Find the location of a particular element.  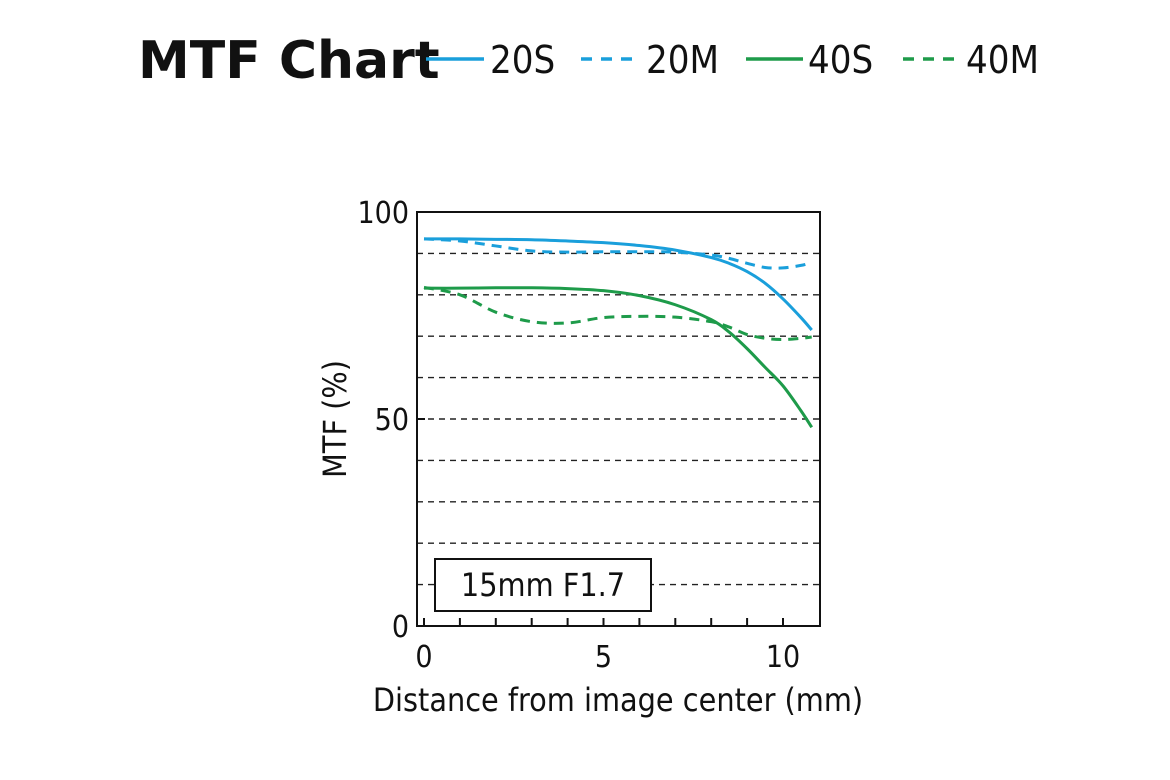

x-tick-label-0: 0 is located at coordinates (423, 657).